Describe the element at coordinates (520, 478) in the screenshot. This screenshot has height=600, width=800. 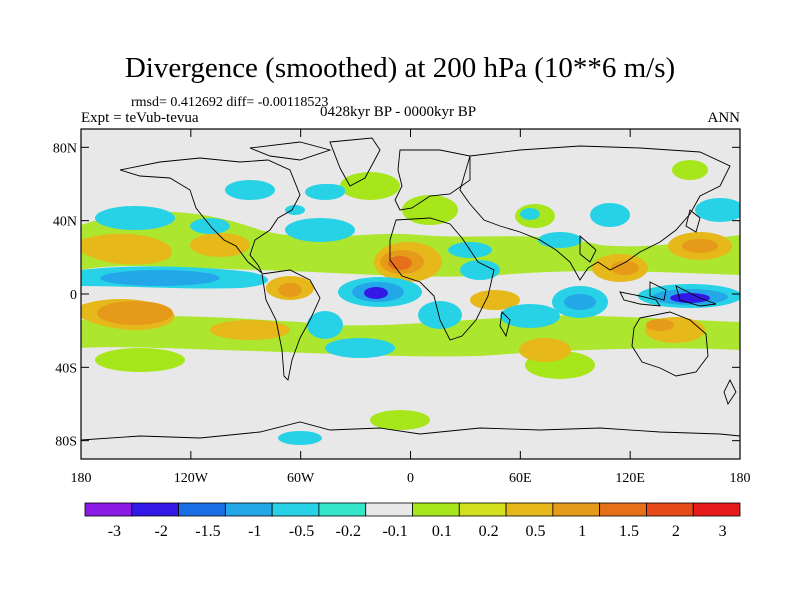
I see `lon-tick-label: 60E` at that location.